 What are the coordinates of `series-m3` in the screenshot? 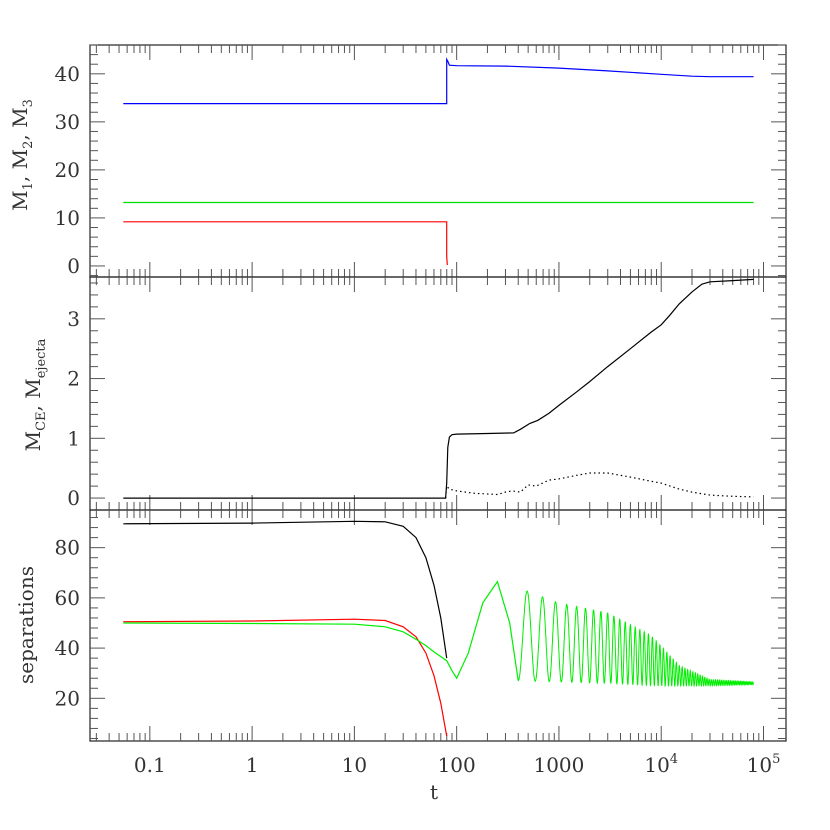 It's located at (285, 243).